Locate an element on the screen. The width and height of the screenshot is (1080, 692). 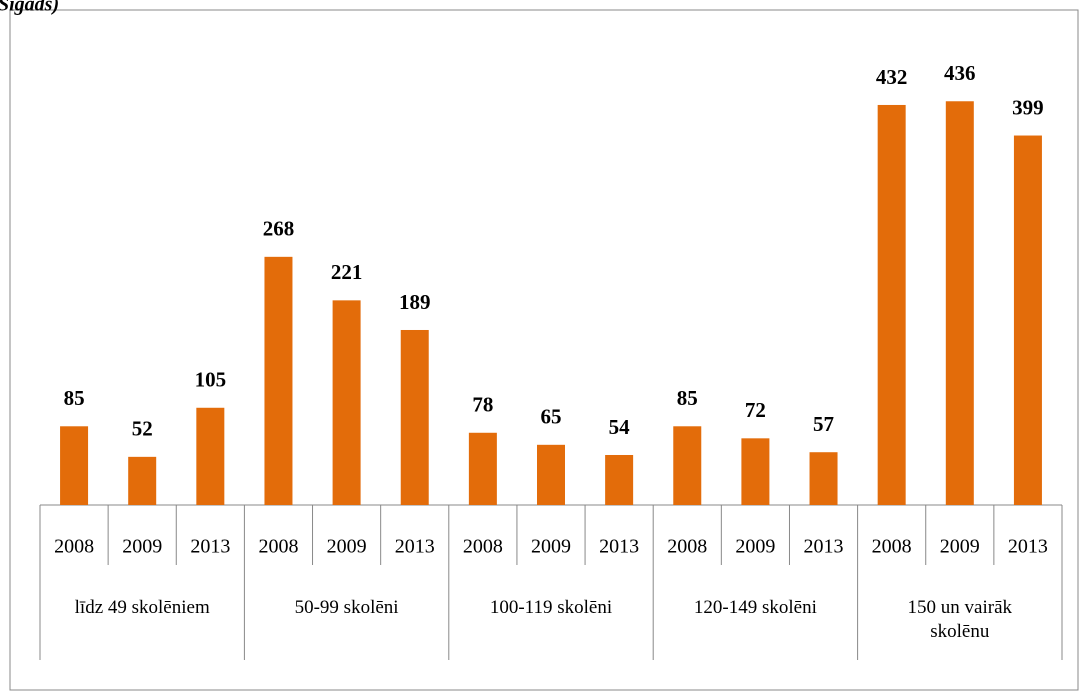
data-label: 57 is located at coordinates (823, 424).